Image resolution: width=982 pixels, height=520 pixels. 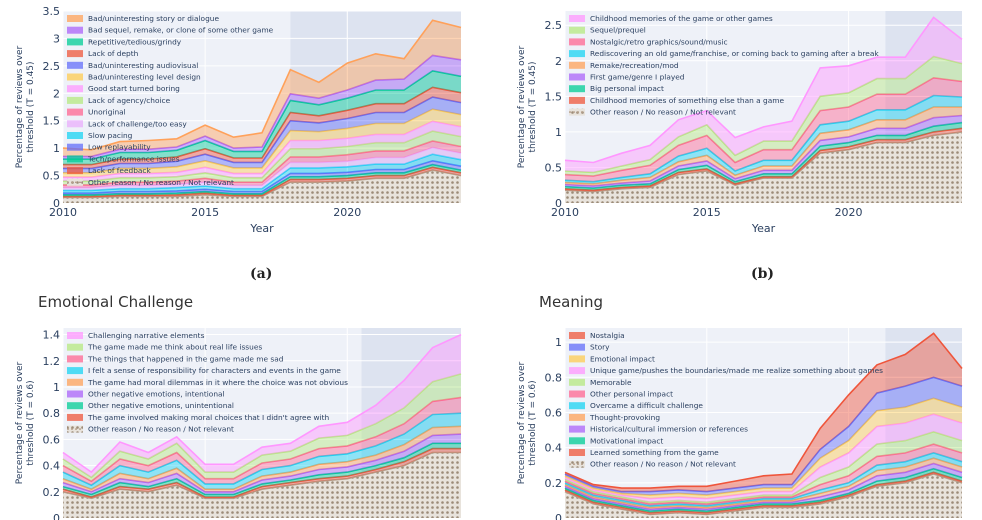 What do you see at coordinates (153, 18) in the screenshot?
I see `legend-item: Bad/uninteresting story or dialogue` at bounding box center [153, 18].